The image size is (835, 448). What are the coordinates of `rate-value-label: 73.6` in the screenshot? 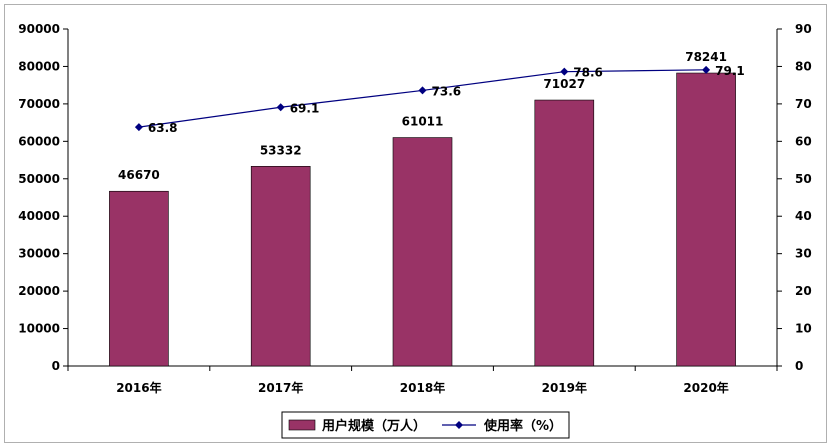 It's located at (447, 91).